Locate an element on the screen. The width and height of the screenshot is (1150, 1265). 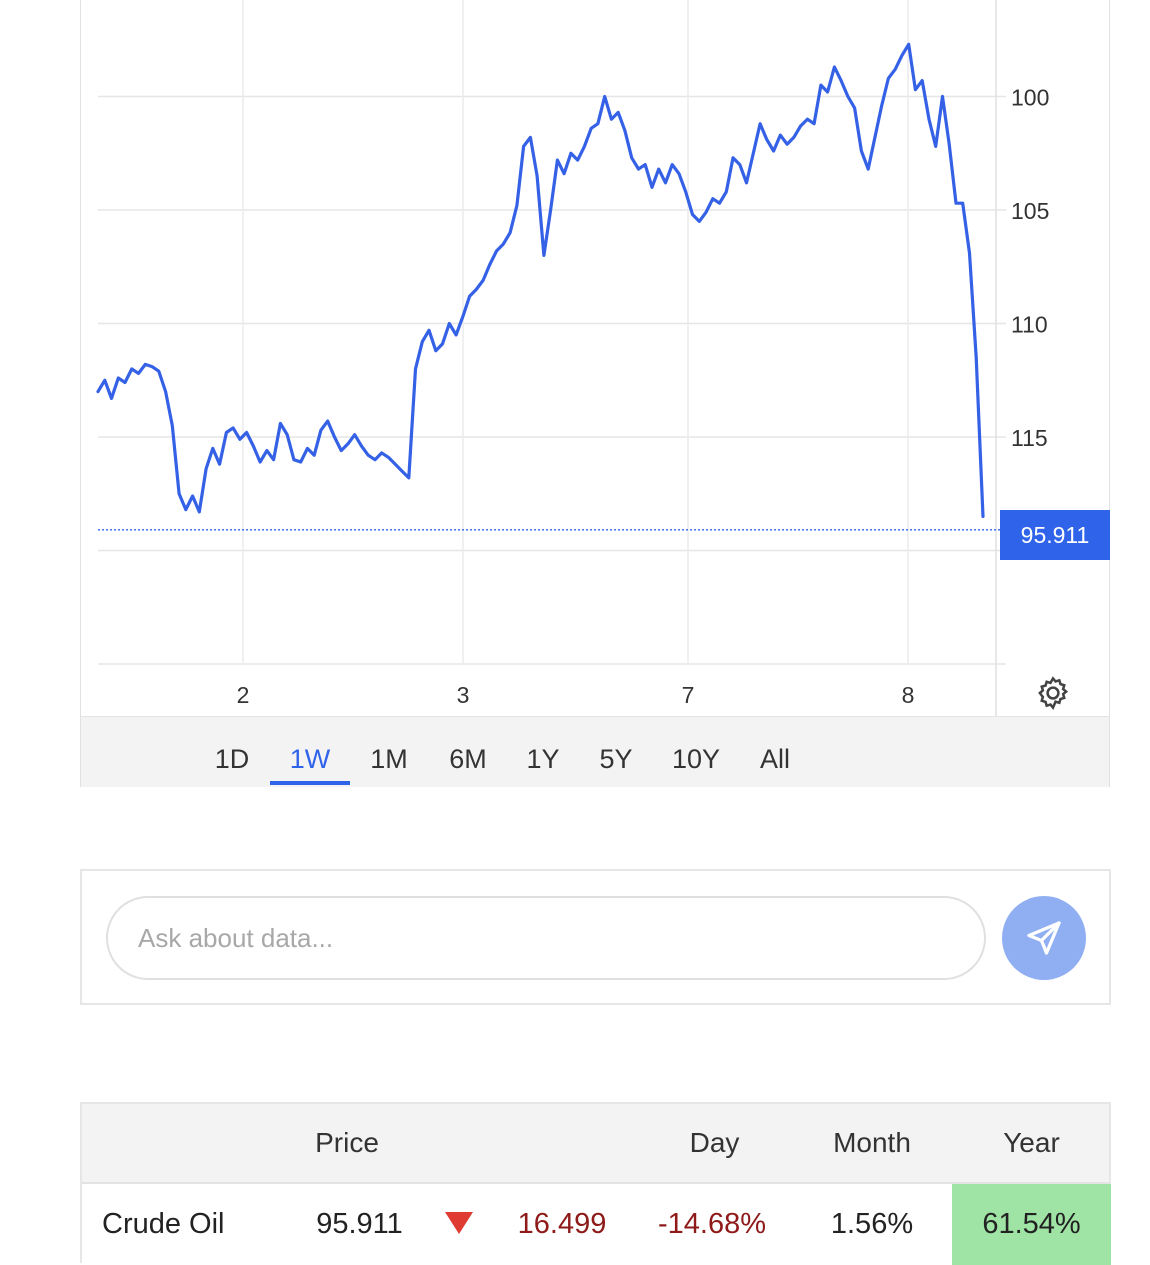
current-price-tag: 95.911 is located at coordinates (1055, 535).